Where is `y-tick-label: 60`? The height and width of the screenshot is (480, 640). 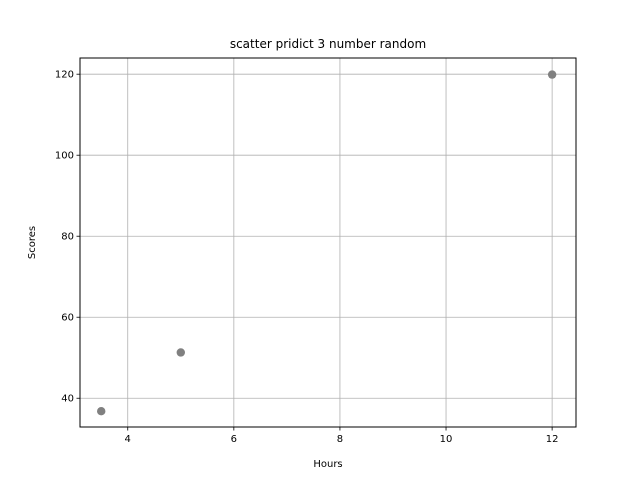
y-tick-label: 60 is located at coordinates (67, 318).